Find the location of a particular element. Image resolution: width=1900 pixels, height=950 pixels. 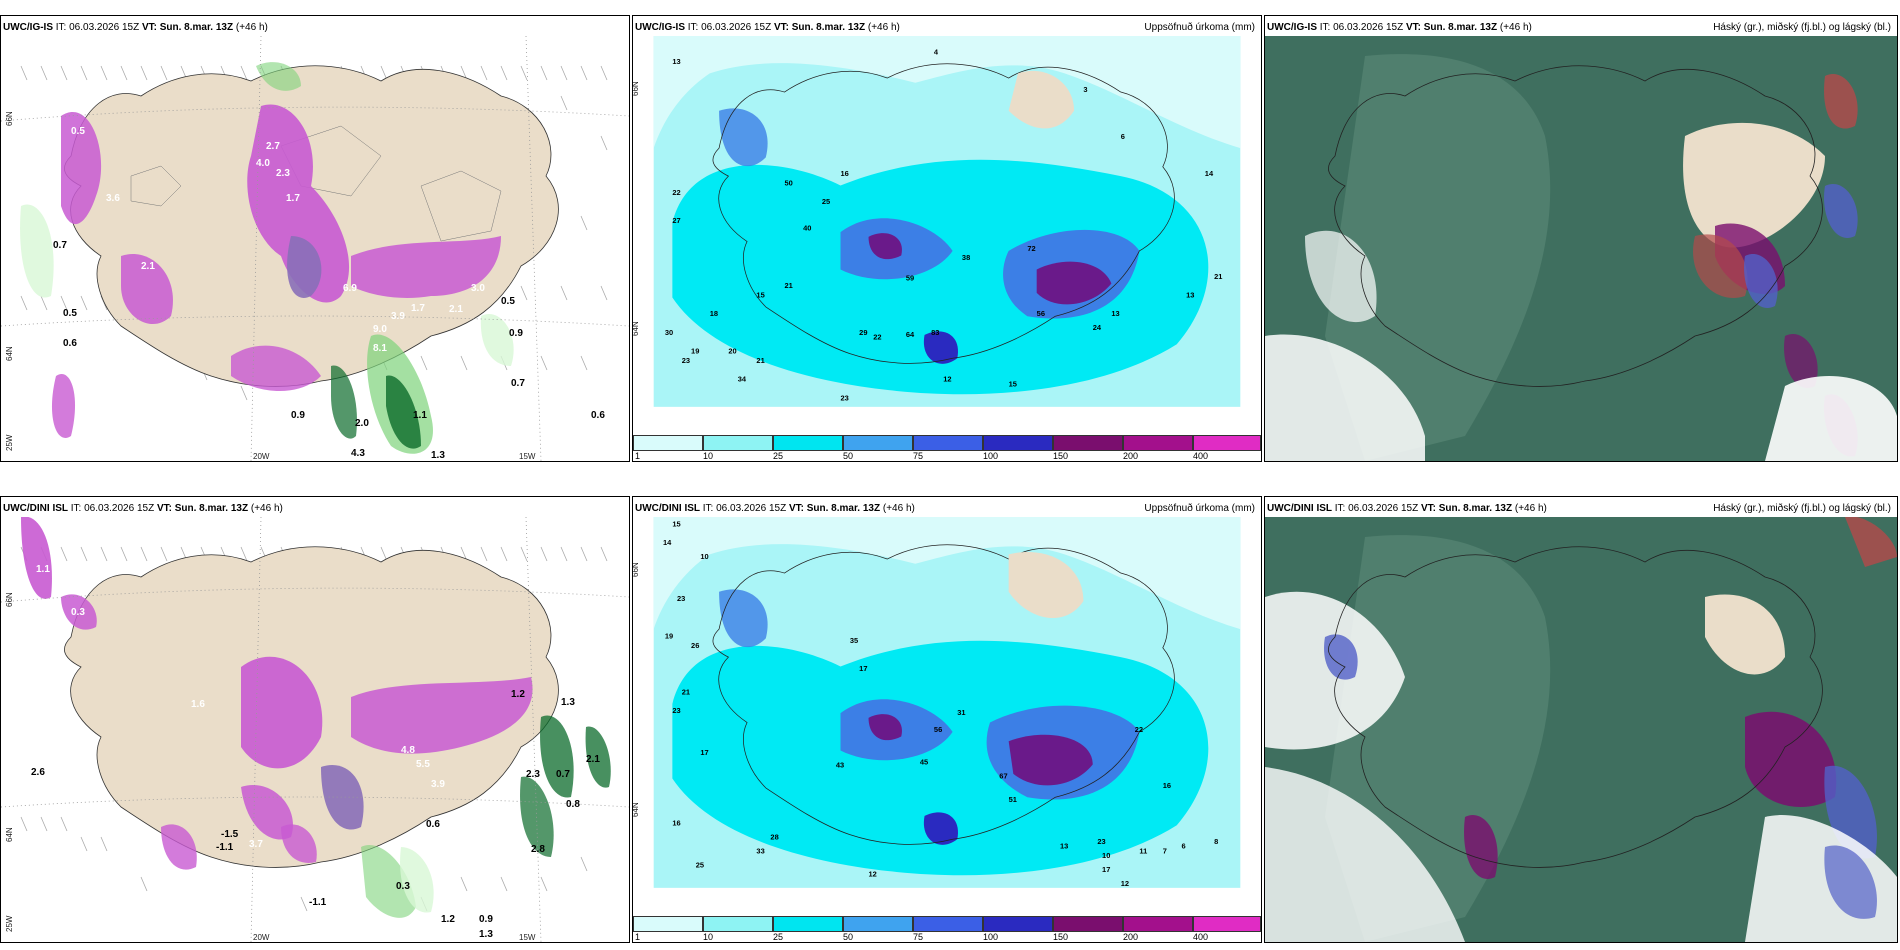

svg-text: 31 is located at coordinates (961, 712).